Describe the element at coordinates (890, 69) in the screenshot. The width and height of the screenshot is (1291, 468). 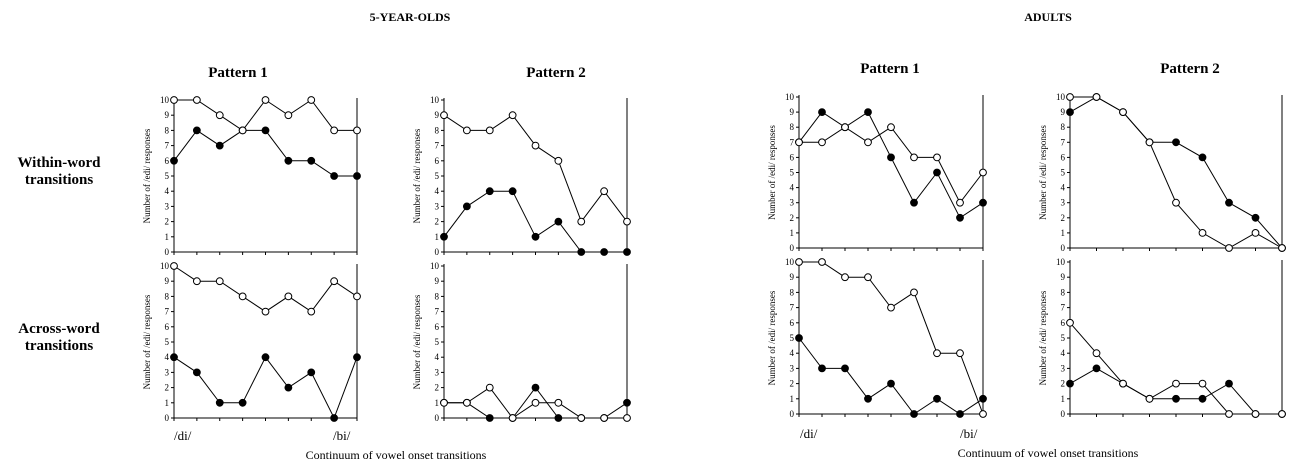
I see `pattern-title-adults-1: Pattern 1` at that location.